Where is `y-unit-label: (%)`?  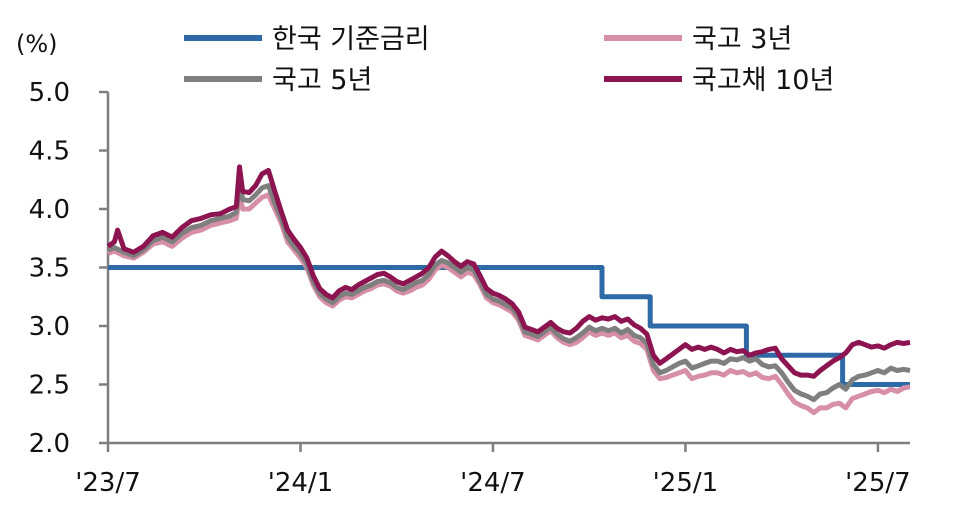 y-unit-label: (%) is located at coordinates (37, 44).